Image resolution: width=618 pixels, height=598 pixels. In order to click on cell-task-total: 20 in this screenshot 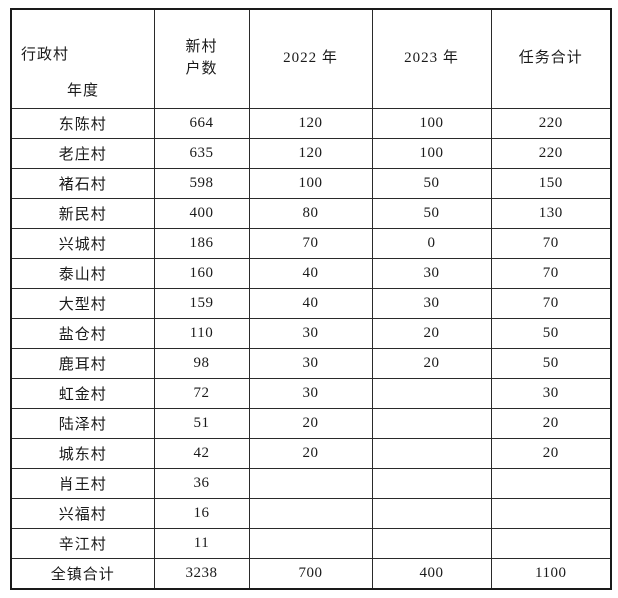, I will do `click(551, 423)`.